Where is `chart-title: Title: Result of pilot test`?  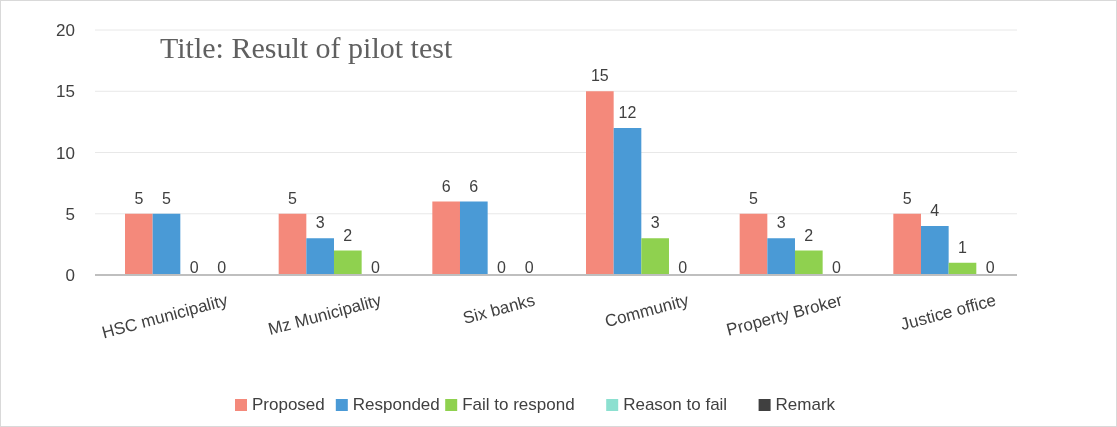
chart-title: Title: Result of pilot test is located at coordinates (306, 47).